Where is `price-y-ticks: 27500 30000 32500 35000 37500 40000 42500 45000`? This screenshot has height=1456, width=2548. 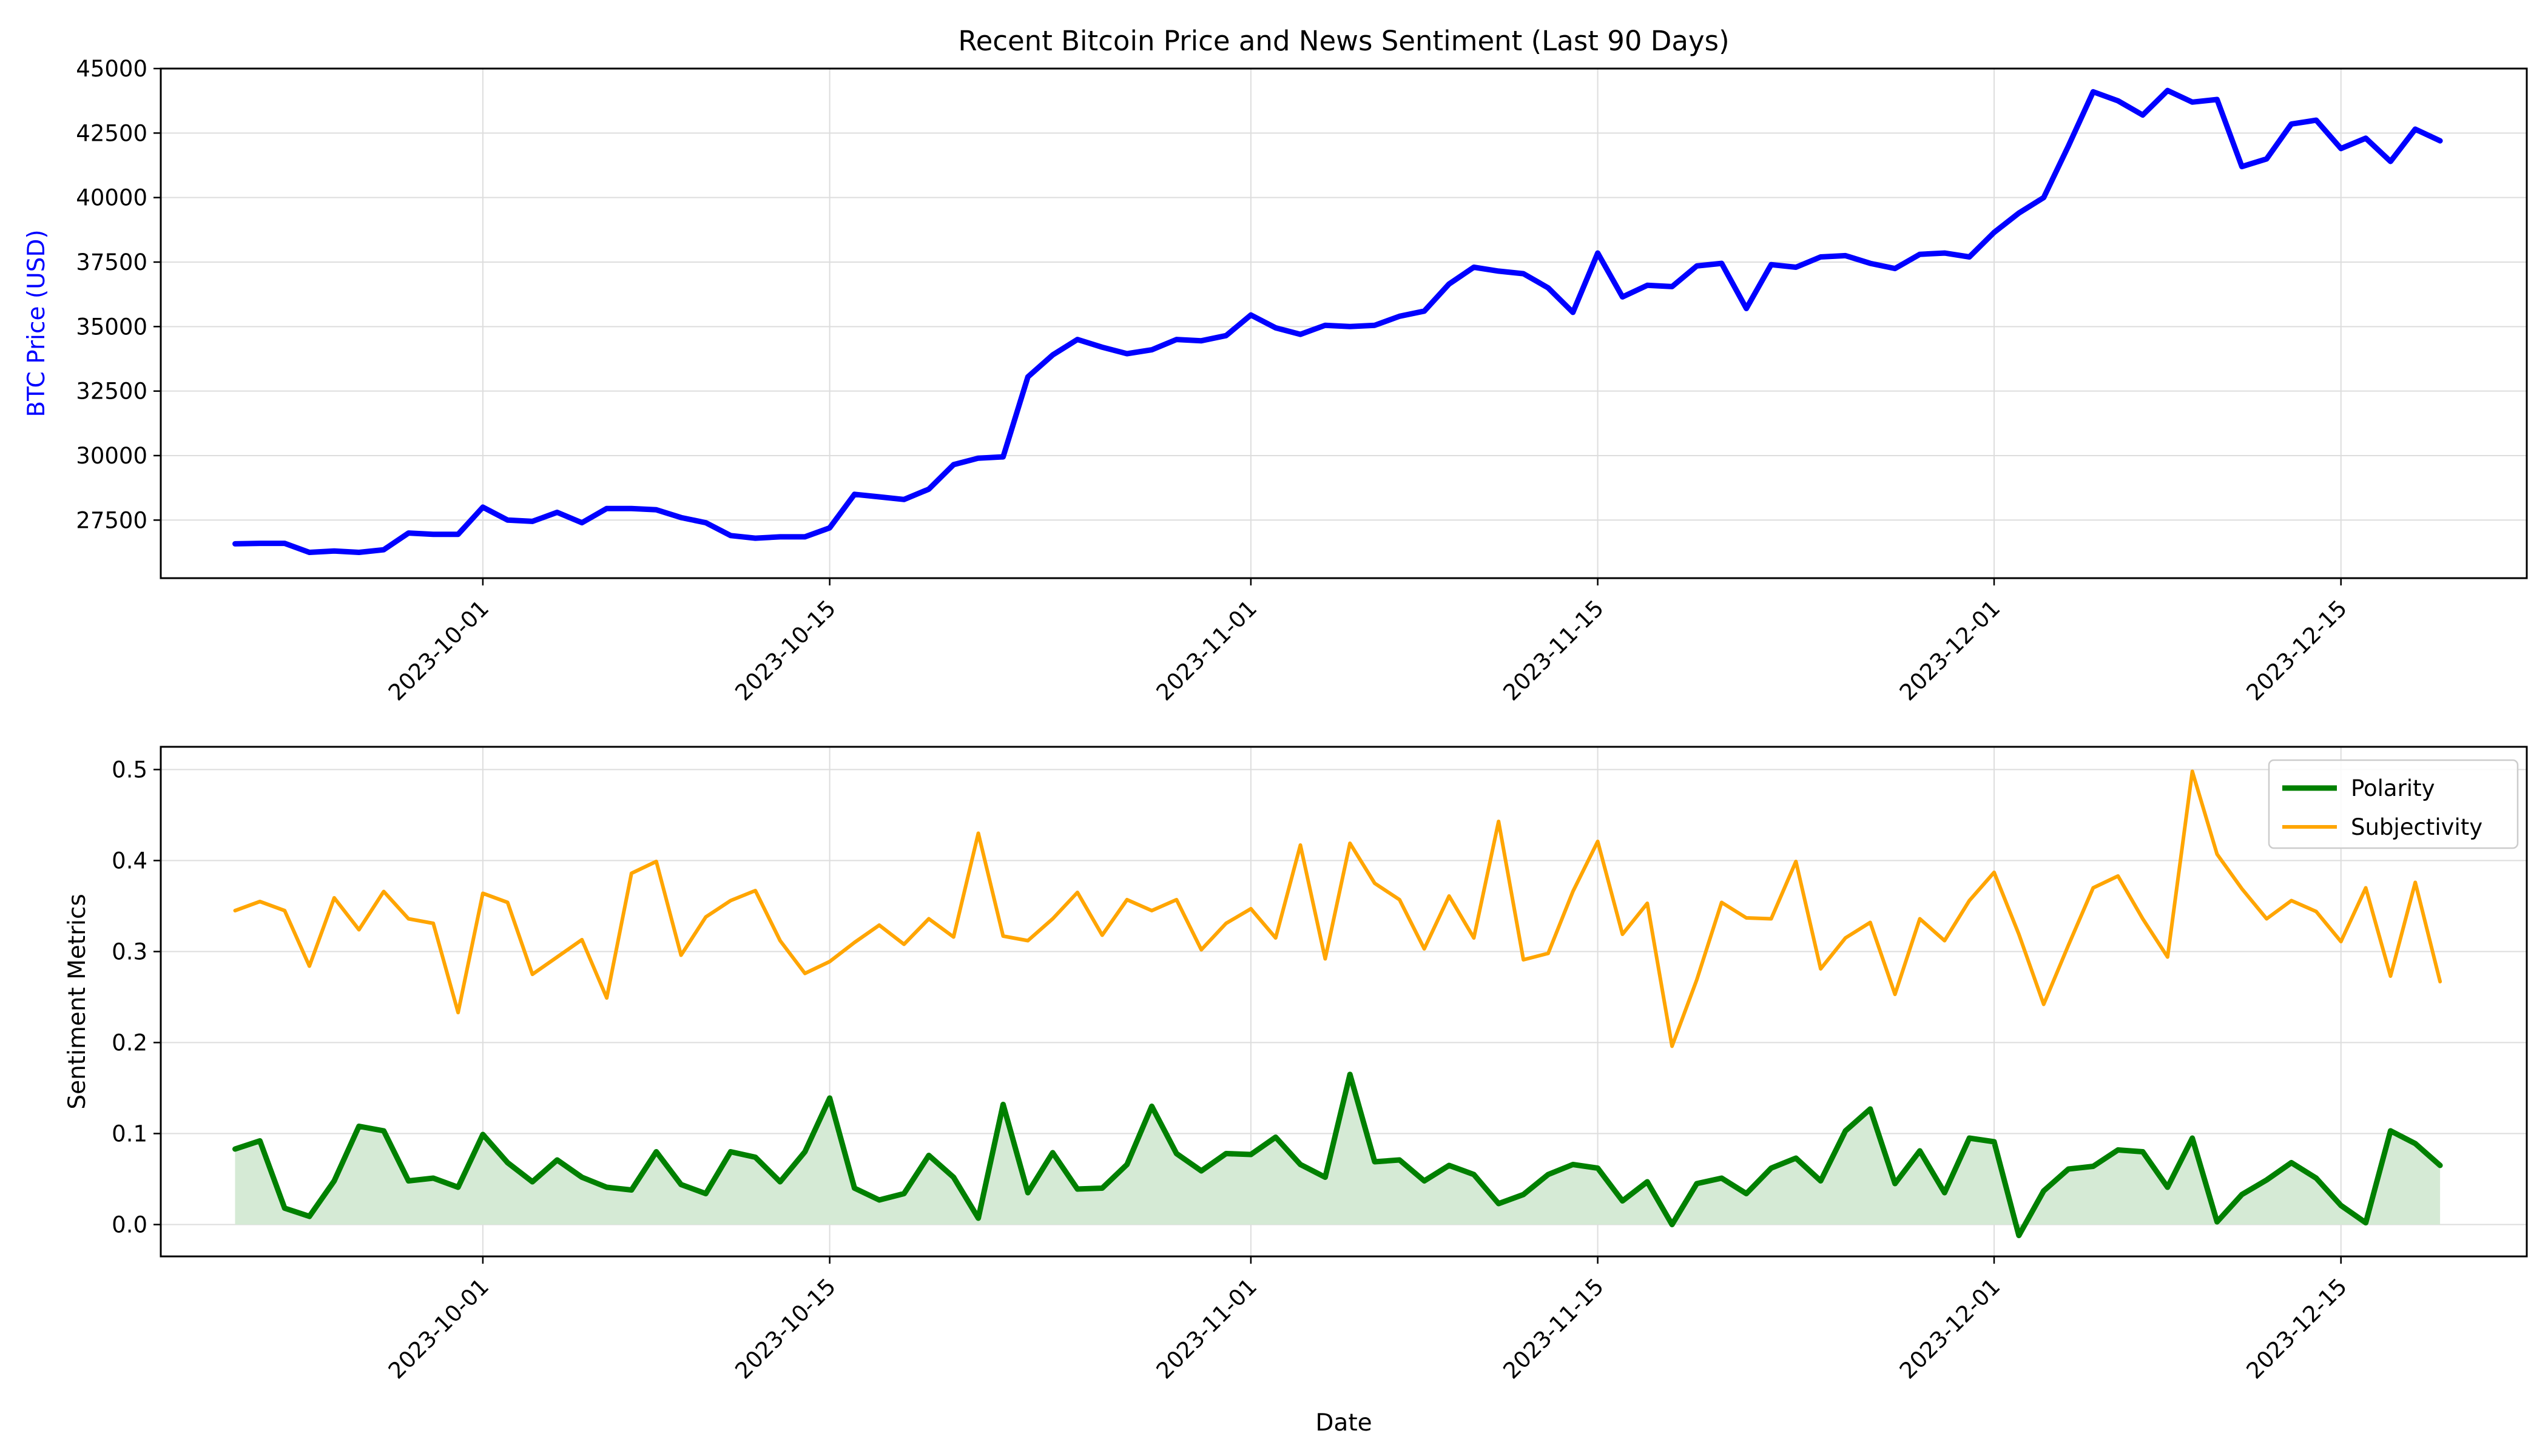 price-y-ticks: 27500 30000 32500 35000 37500 40000 42500 45000 is located at coordinates (118, 294).